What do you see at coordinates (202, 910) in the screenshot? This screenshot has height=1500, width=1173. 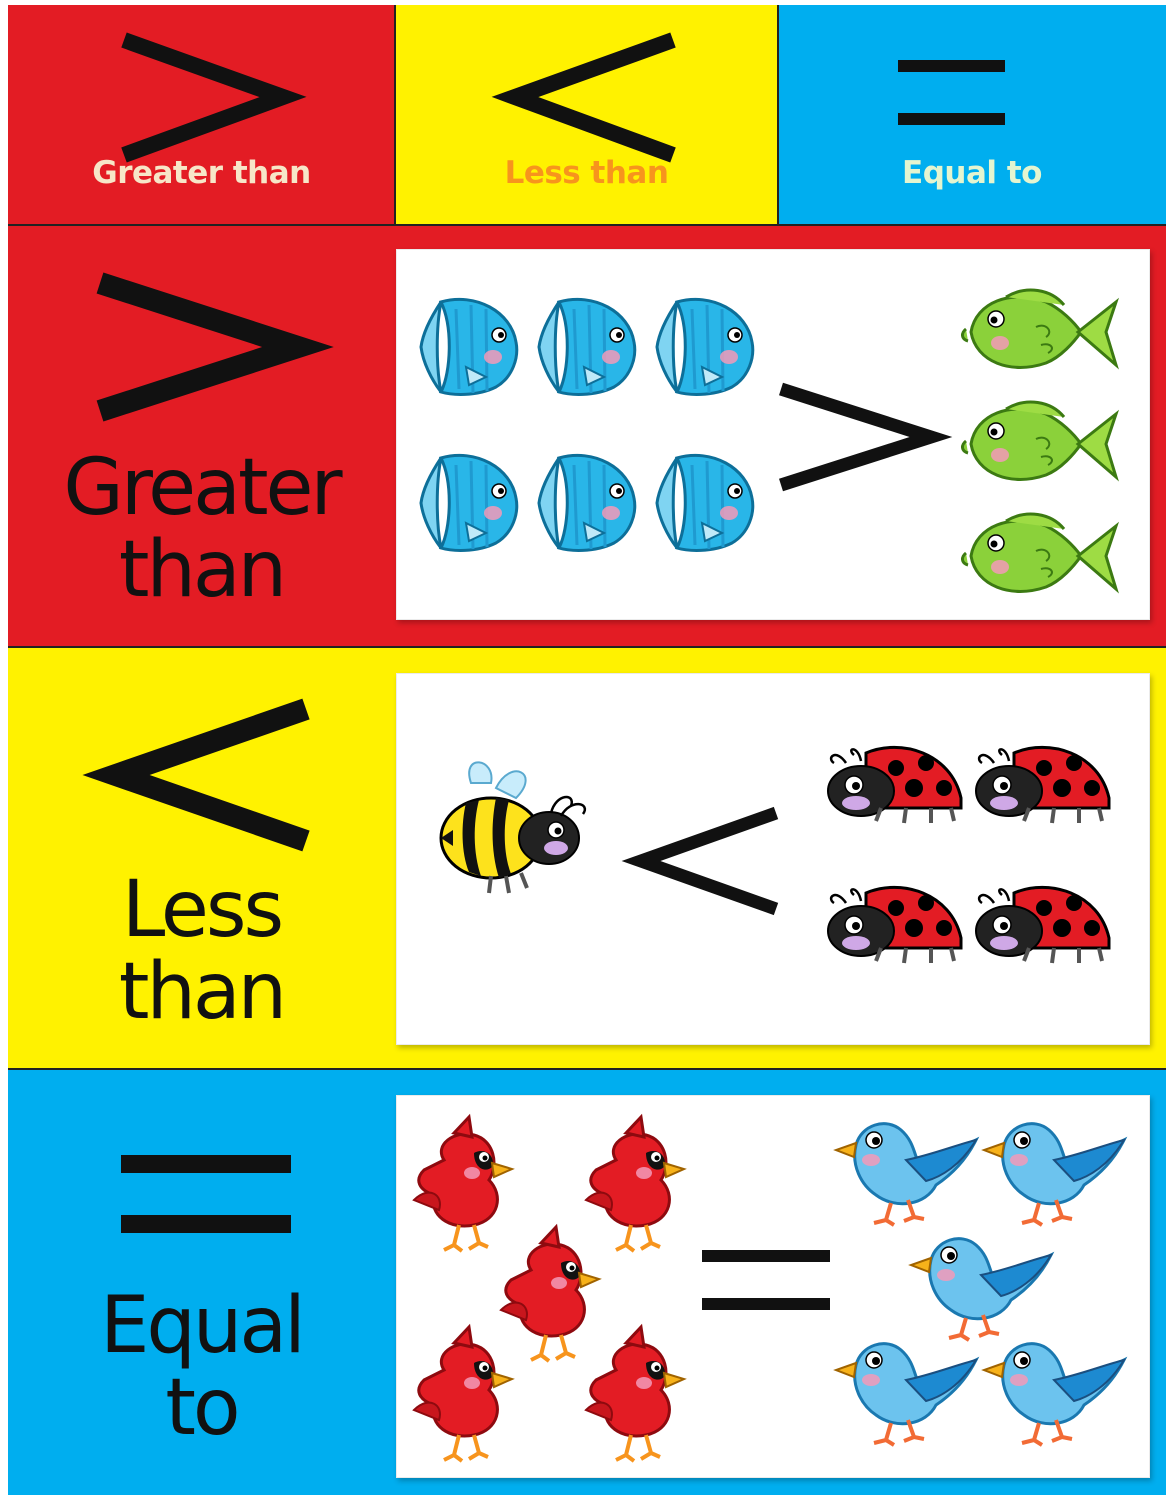 I see `row-less-label-line1: Less` at bounding box center [202, 910].